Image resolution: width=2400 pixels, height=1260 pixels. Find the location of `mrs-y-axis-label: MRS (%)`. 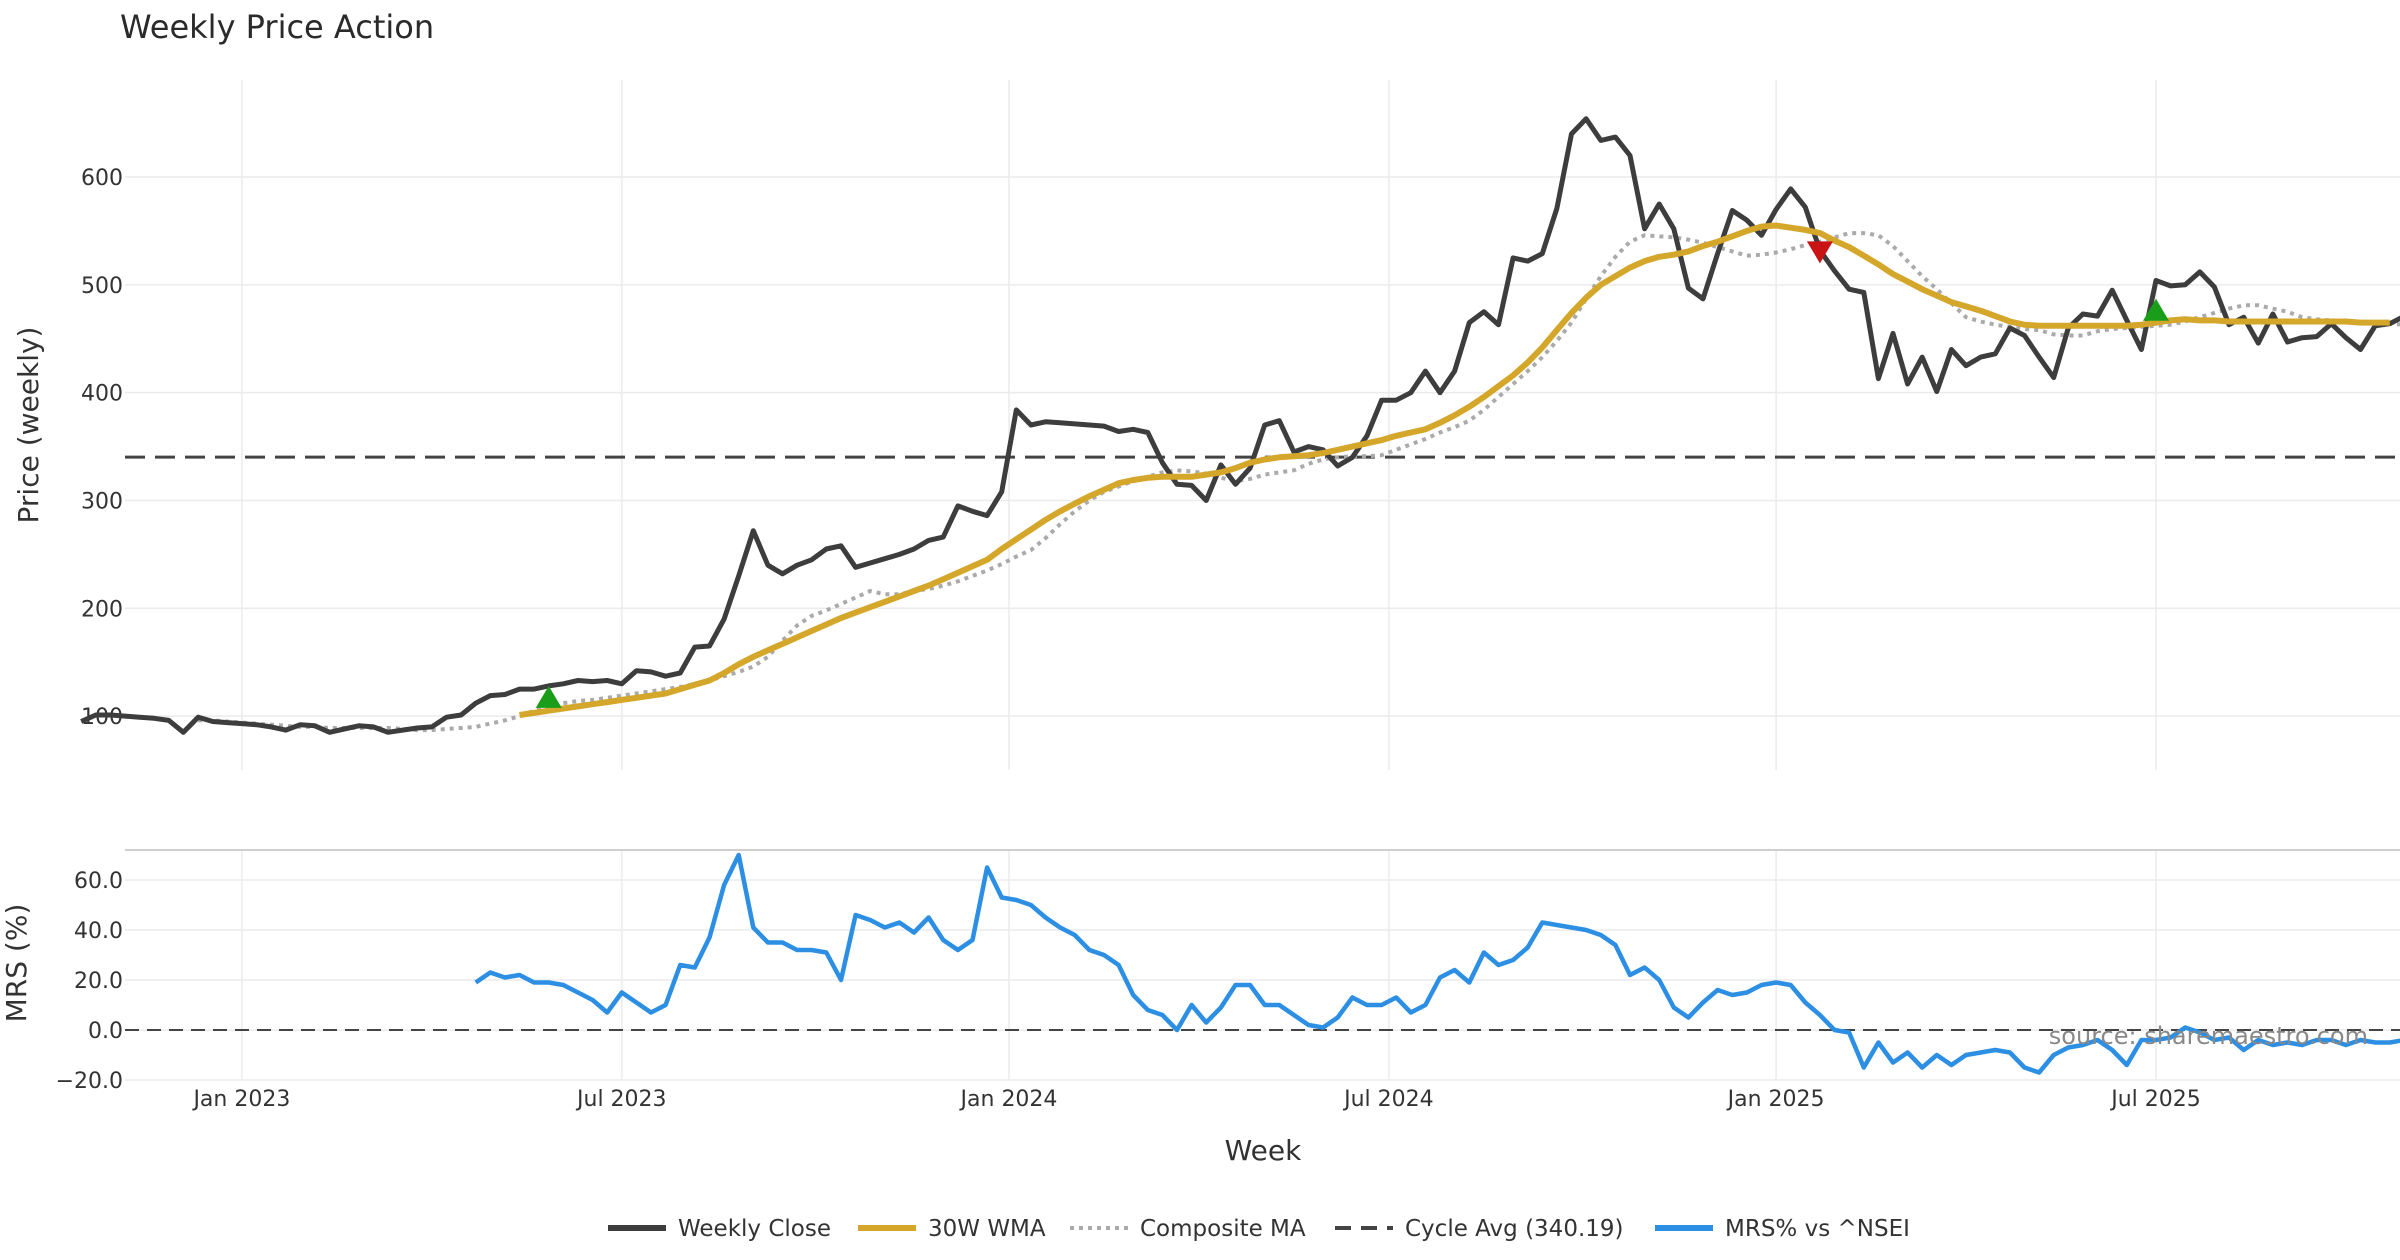

mrs-y-axis-label: MRS (%) is located at coordinates (16, 963).